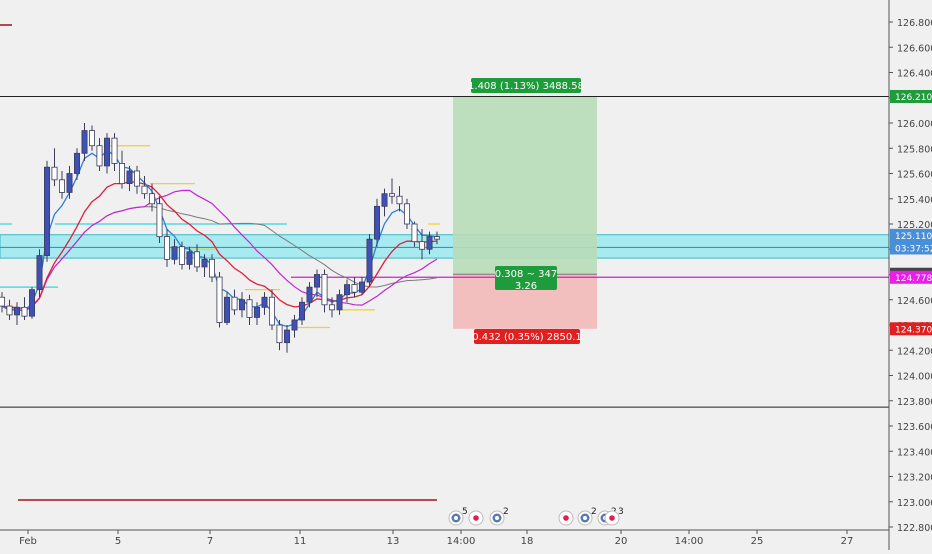 This screenshot has width=932, height=554. Describe the element at coordinates (525, 185) in the screenshot. I see `target-zone` at that location.